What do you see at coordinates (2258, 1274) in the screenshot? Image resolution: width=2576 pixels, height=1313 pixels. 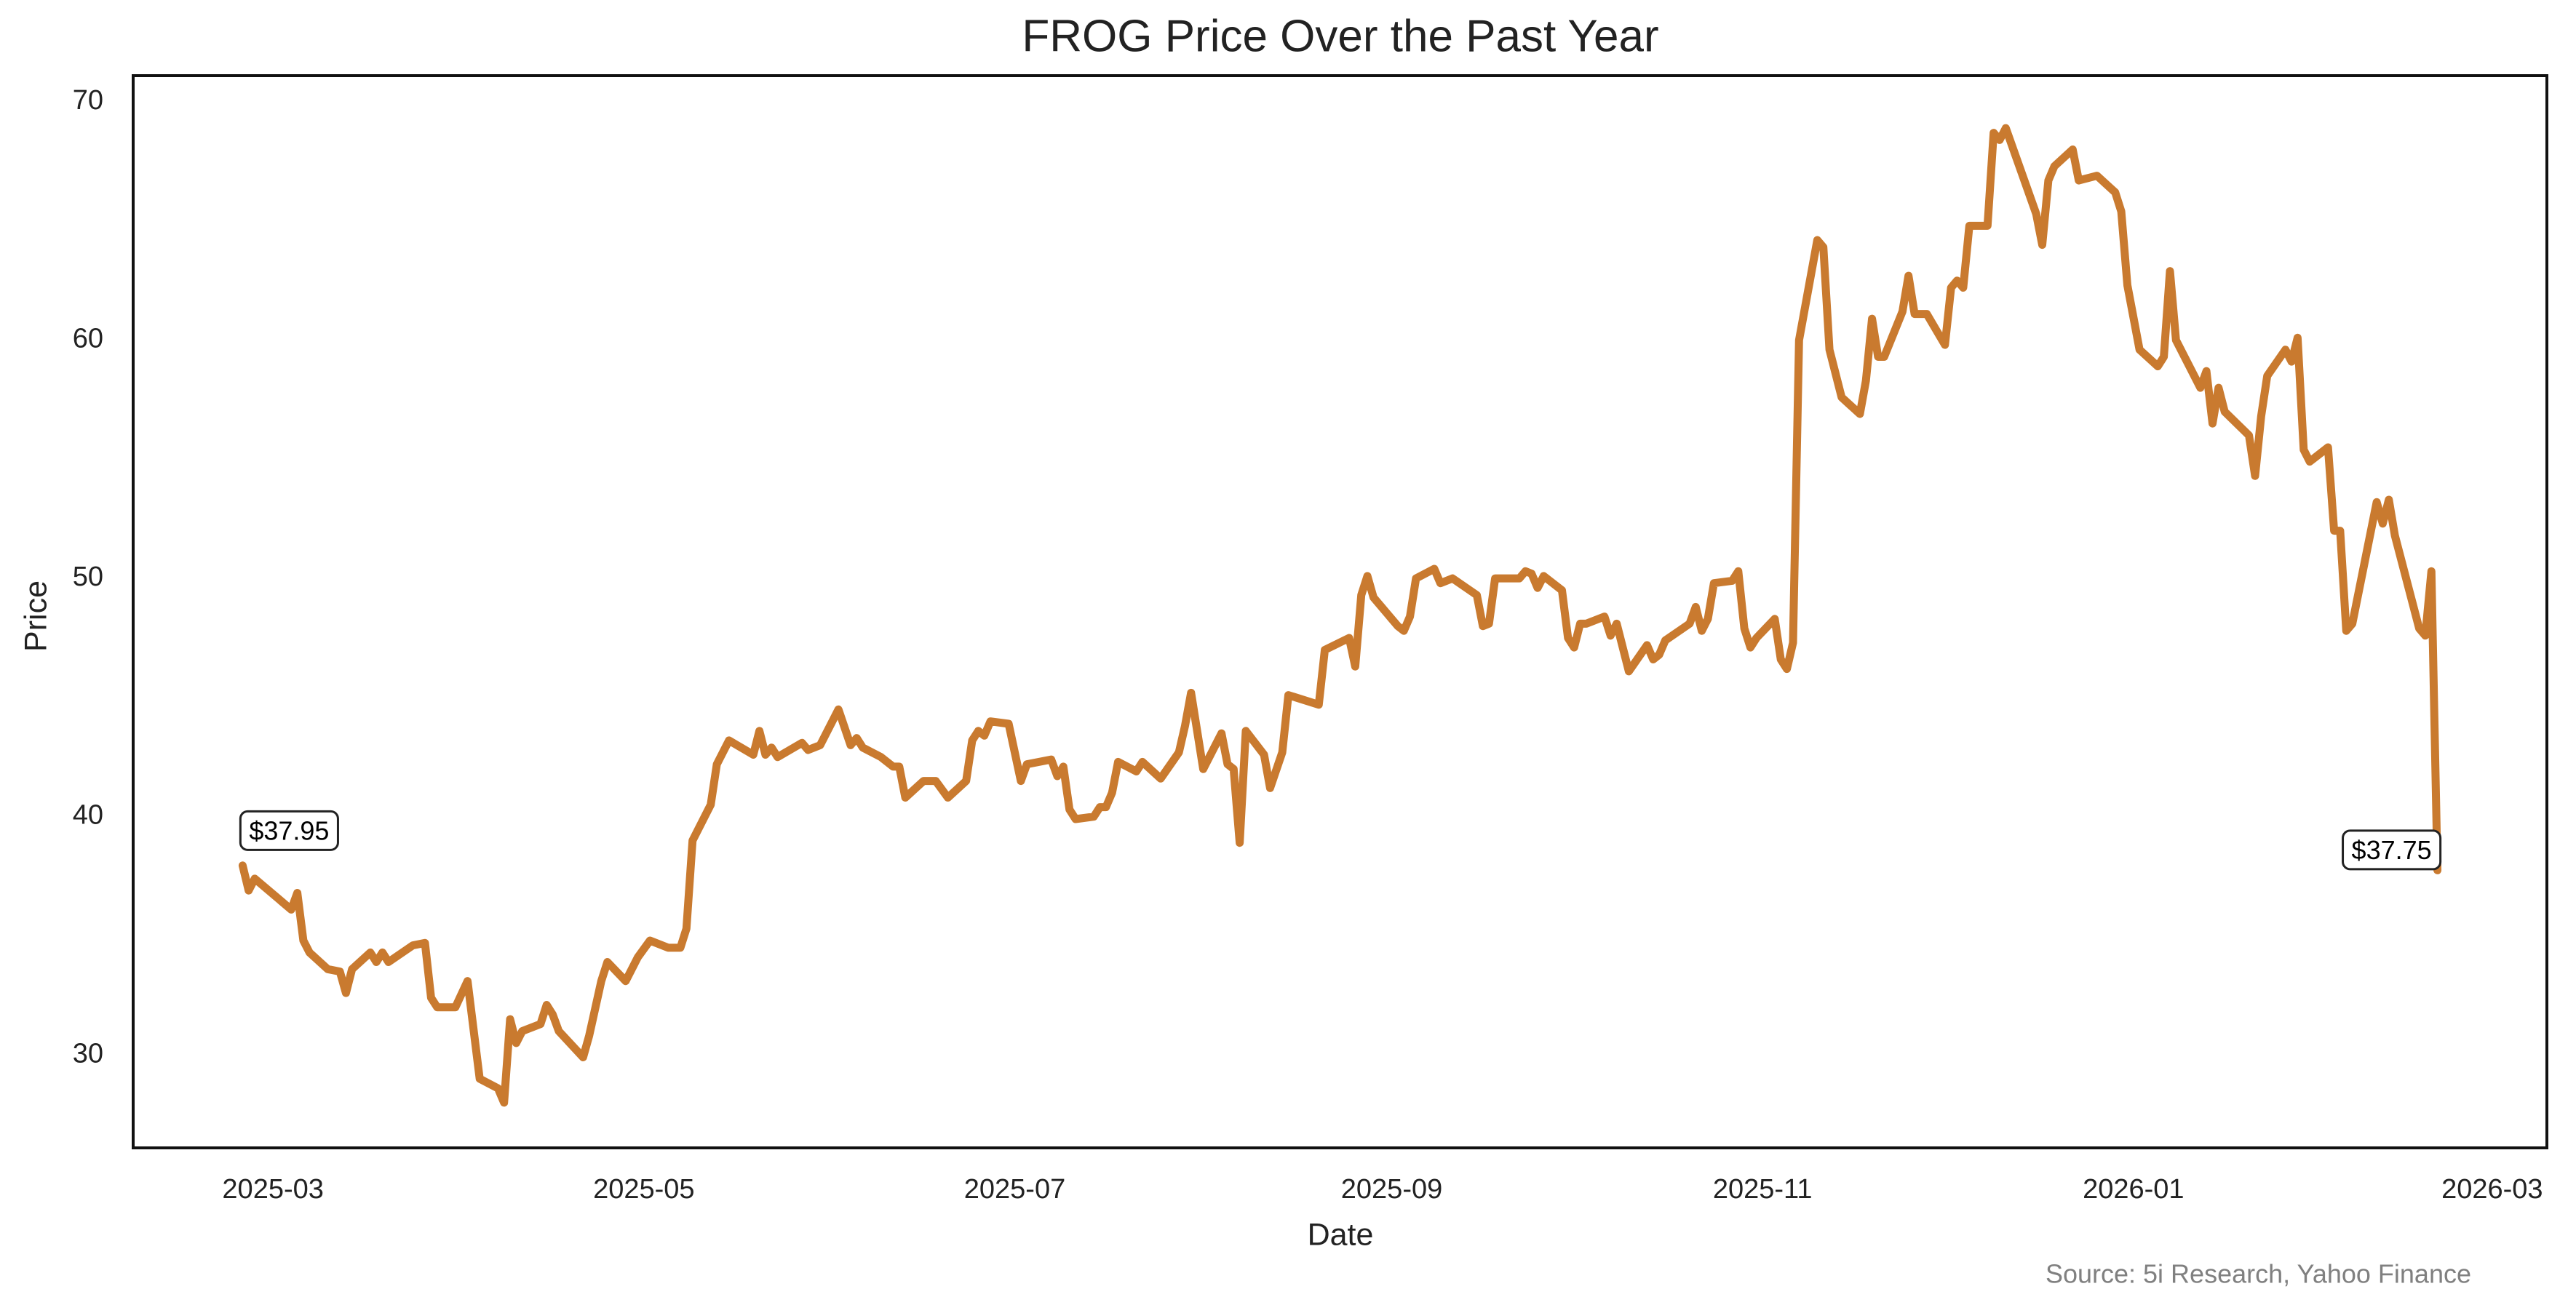 I see `source-note: Source: 5i Research, Yahoo Finance` at bounding box center [2258, 1274].